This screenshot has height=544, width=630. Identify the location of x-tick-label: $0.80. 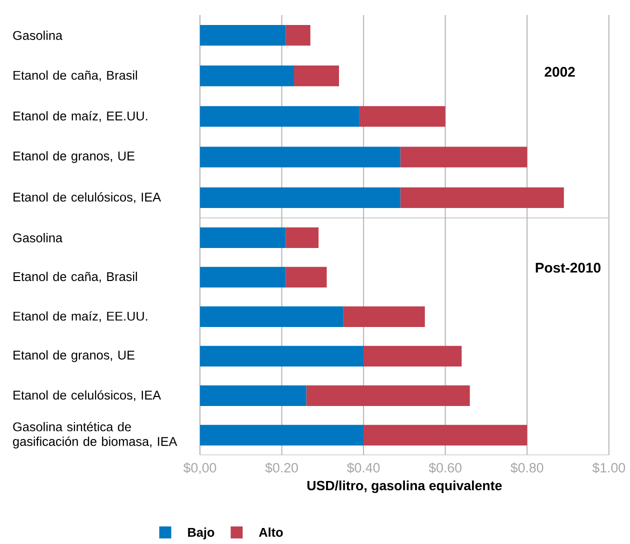
(527, 468).